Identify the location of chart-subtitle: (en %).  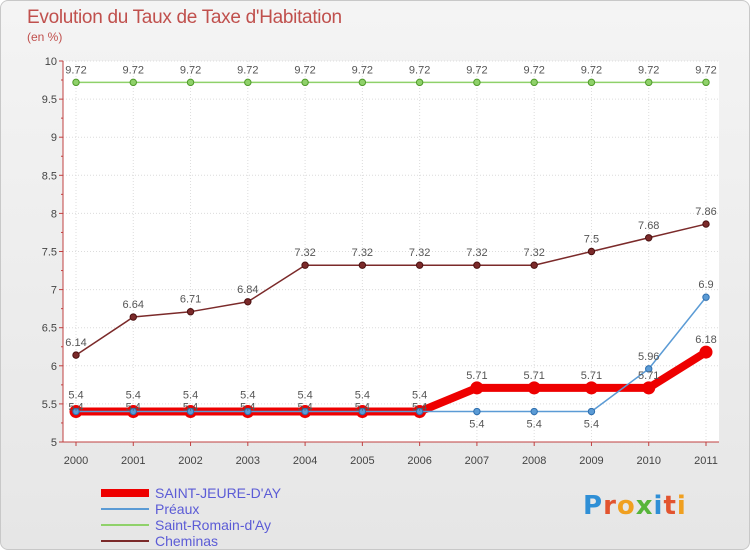
(45, 37).